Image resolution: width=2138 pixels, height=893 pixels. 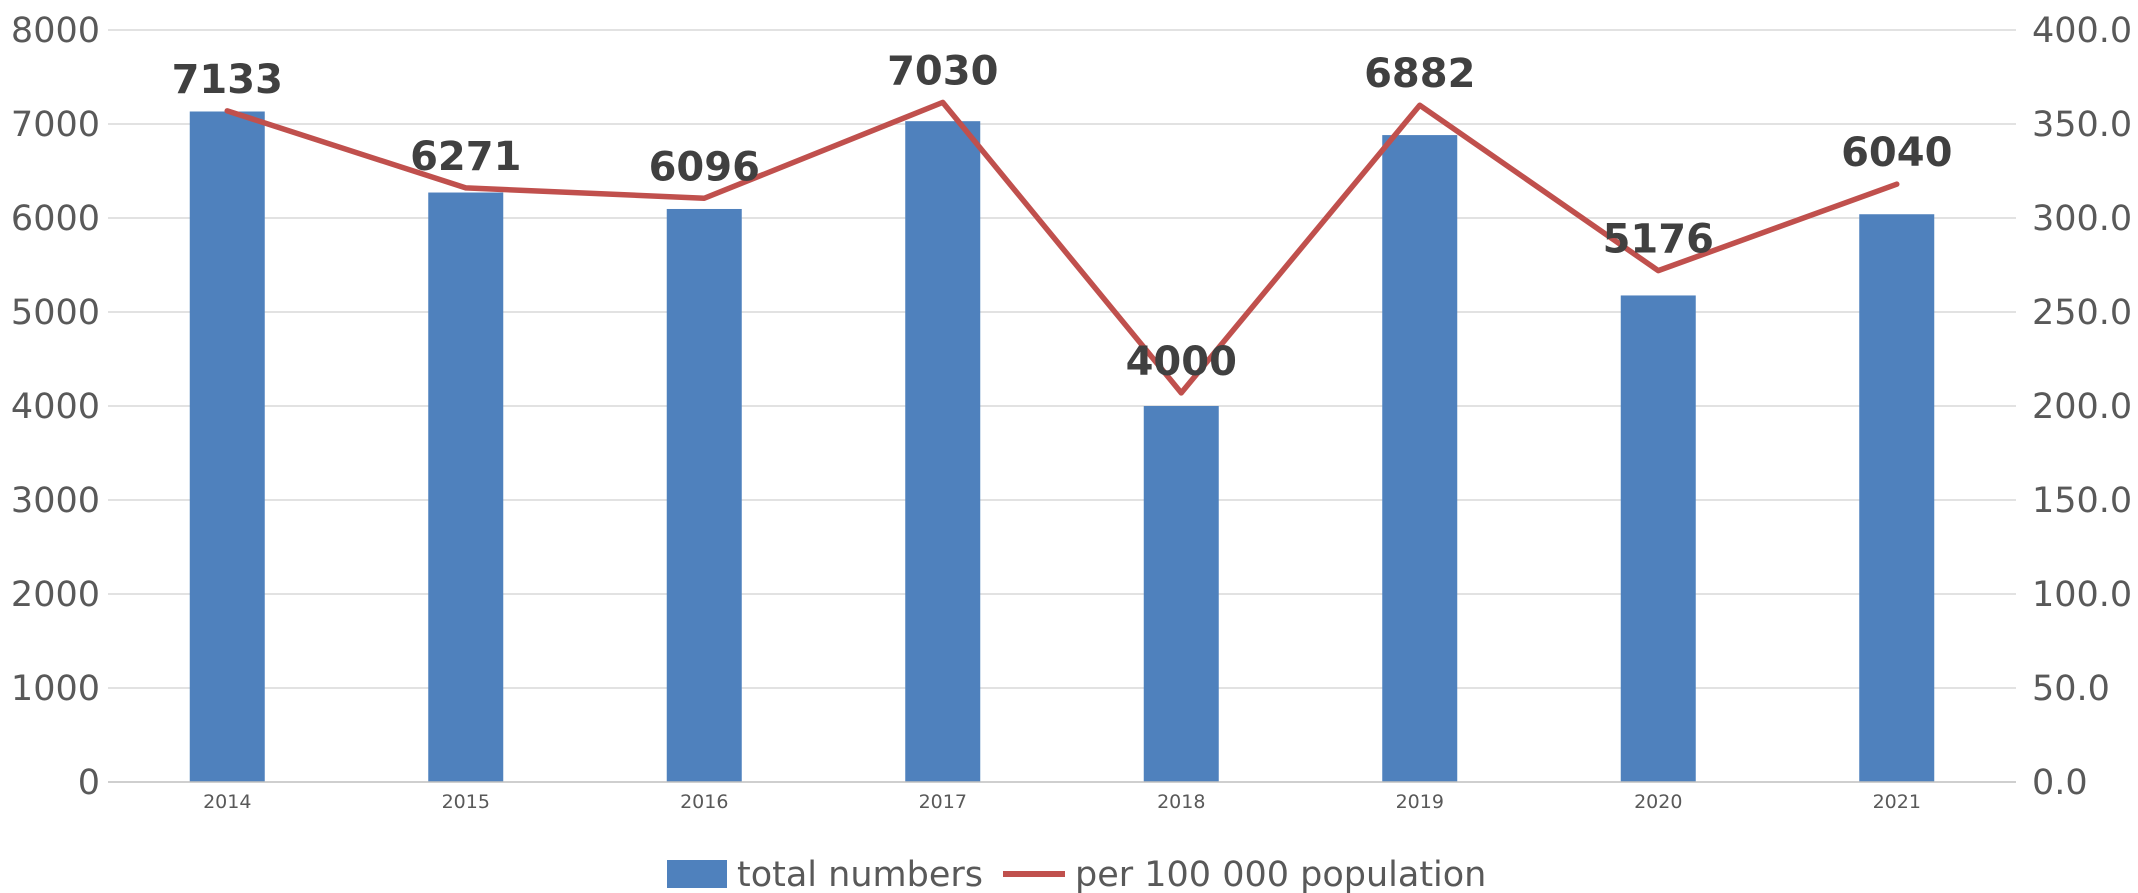 I want to click on bar-2014, so click(x=227, y=447).